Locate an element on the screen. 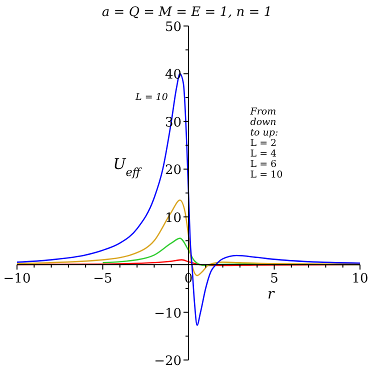  y-tick-label: 50 is located at coordinates (173, 27).